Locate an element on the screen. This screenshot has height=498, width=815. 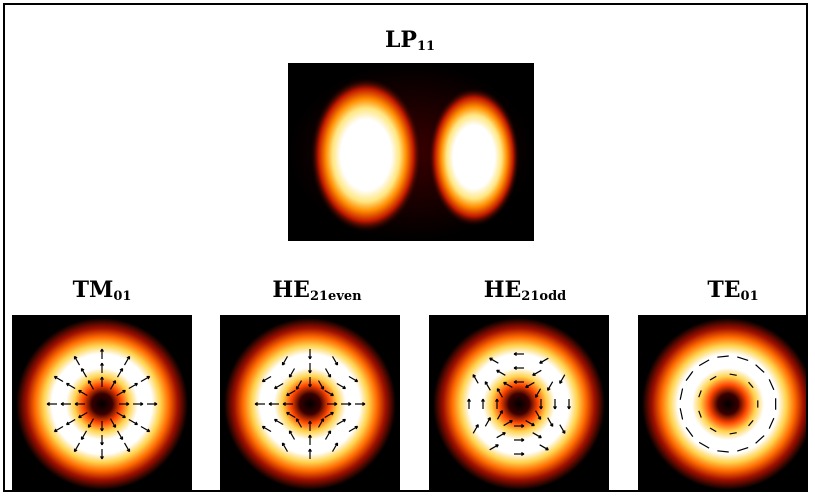
he21even-title: HE21even is located at coordinates (317, 290).